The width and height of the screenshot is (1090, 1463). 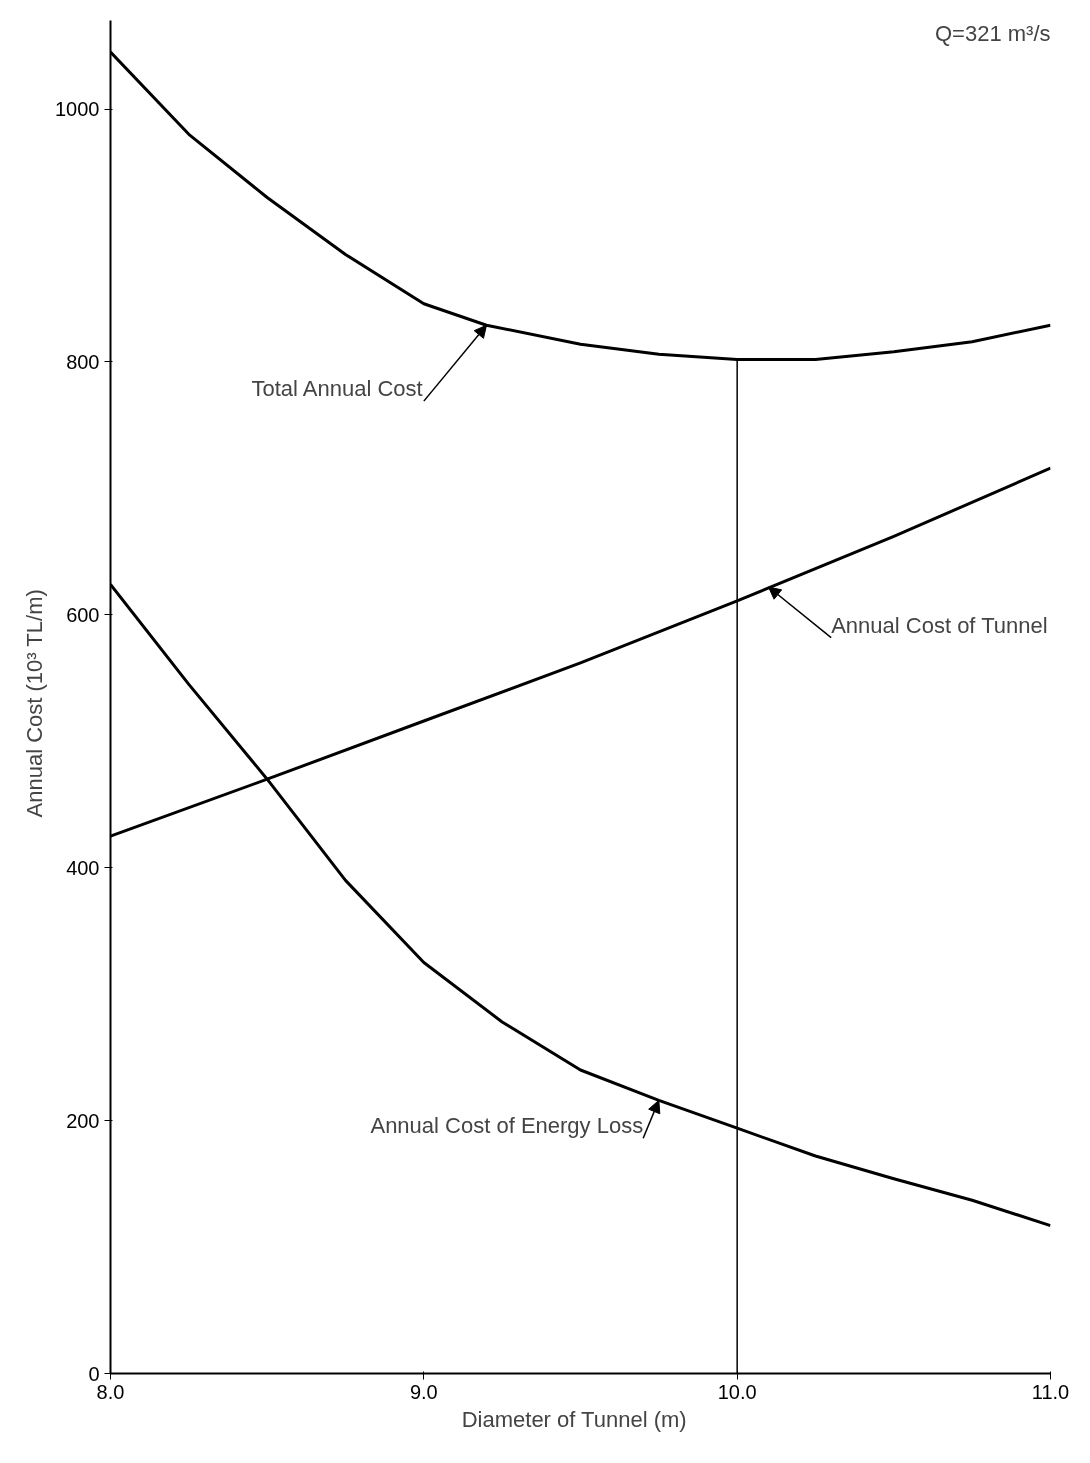 What do you see at coordinates (337, 389) in the screenshot?
I see `annotation: Total Annual Cost` at bounding box center [337, 389].